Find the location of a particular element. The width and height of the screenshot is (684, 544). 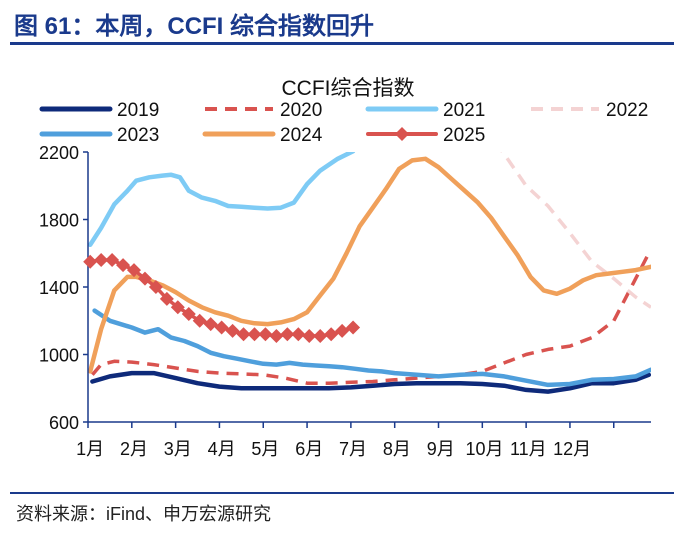

legend-label: 2022 is located at coordinates (627, 110).